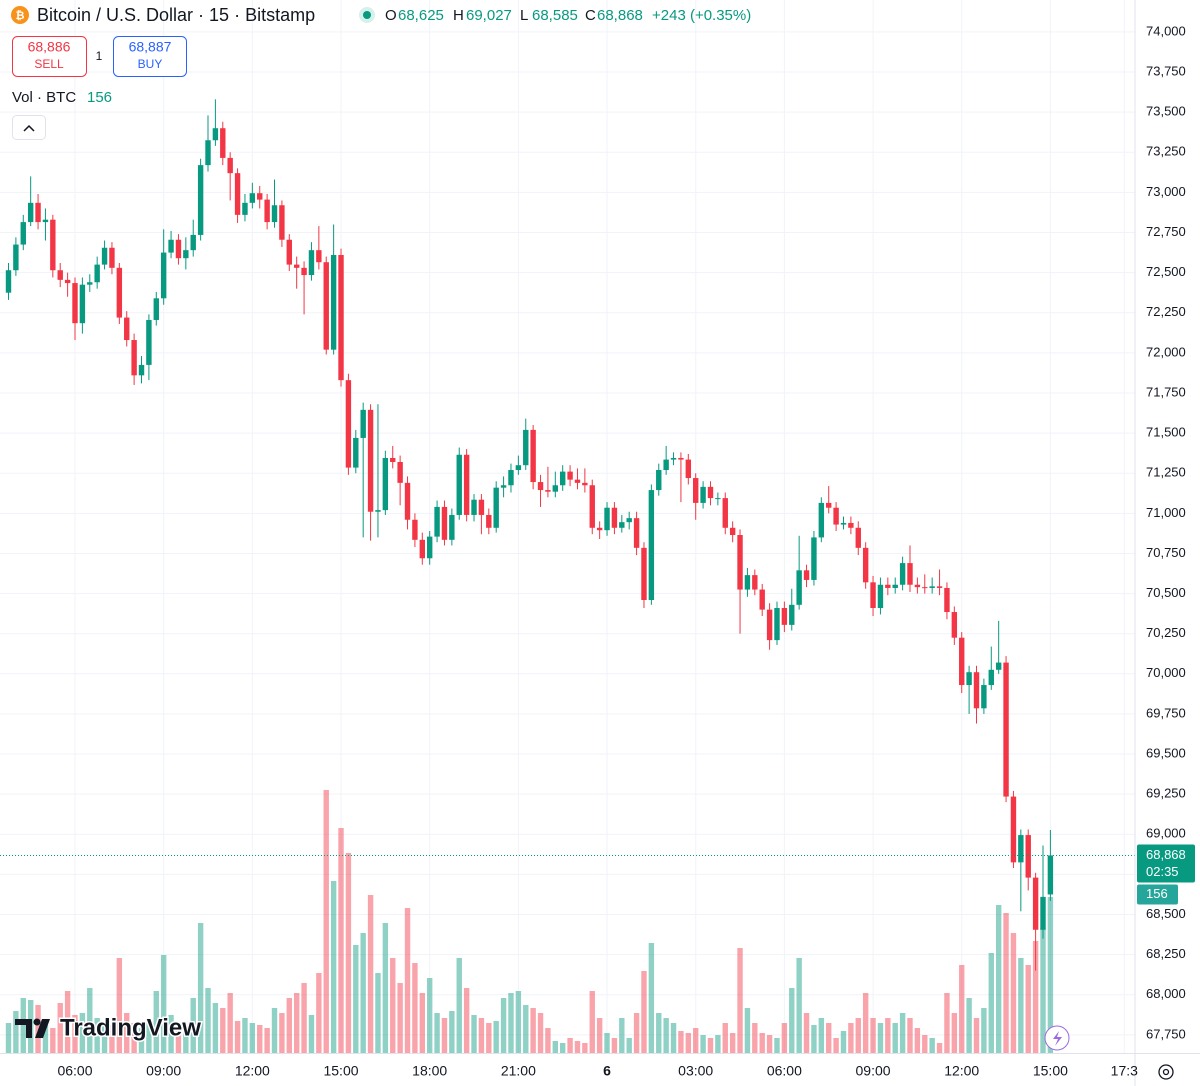 The width and height of the screenshot is (1200, 1086). I want to click on x-tick-label: 06:00, so click(74, 1071).